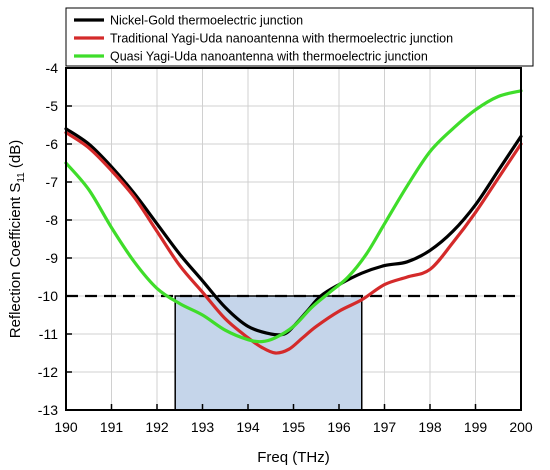 The height and width of the screenshot is (470, 550). I want to click on y-tick-label: -4, so click(52, 68).